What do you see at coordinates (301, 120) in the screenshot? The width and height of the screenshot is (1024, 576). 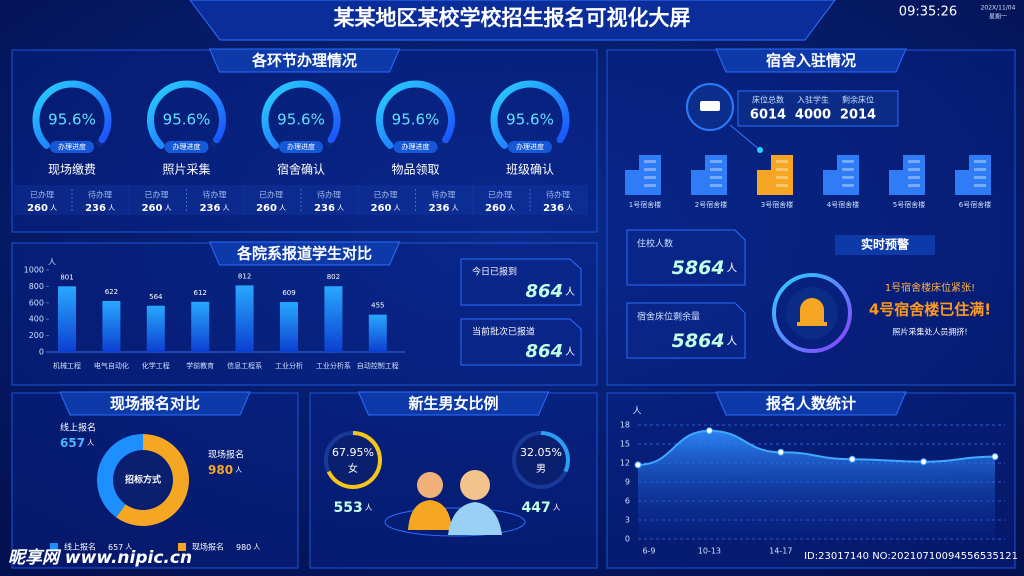 I see `gauge-value: 95.6%` at bounding box center [301, 120].